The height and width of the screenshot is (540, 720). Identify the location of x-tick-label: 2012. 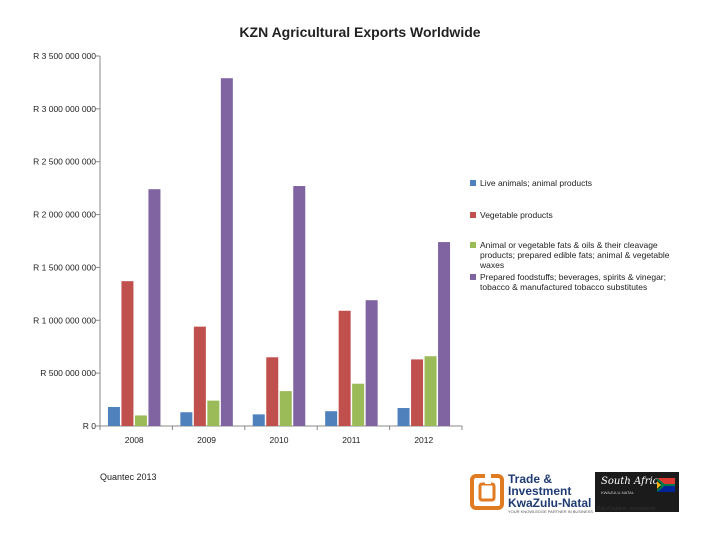
(423, 440).